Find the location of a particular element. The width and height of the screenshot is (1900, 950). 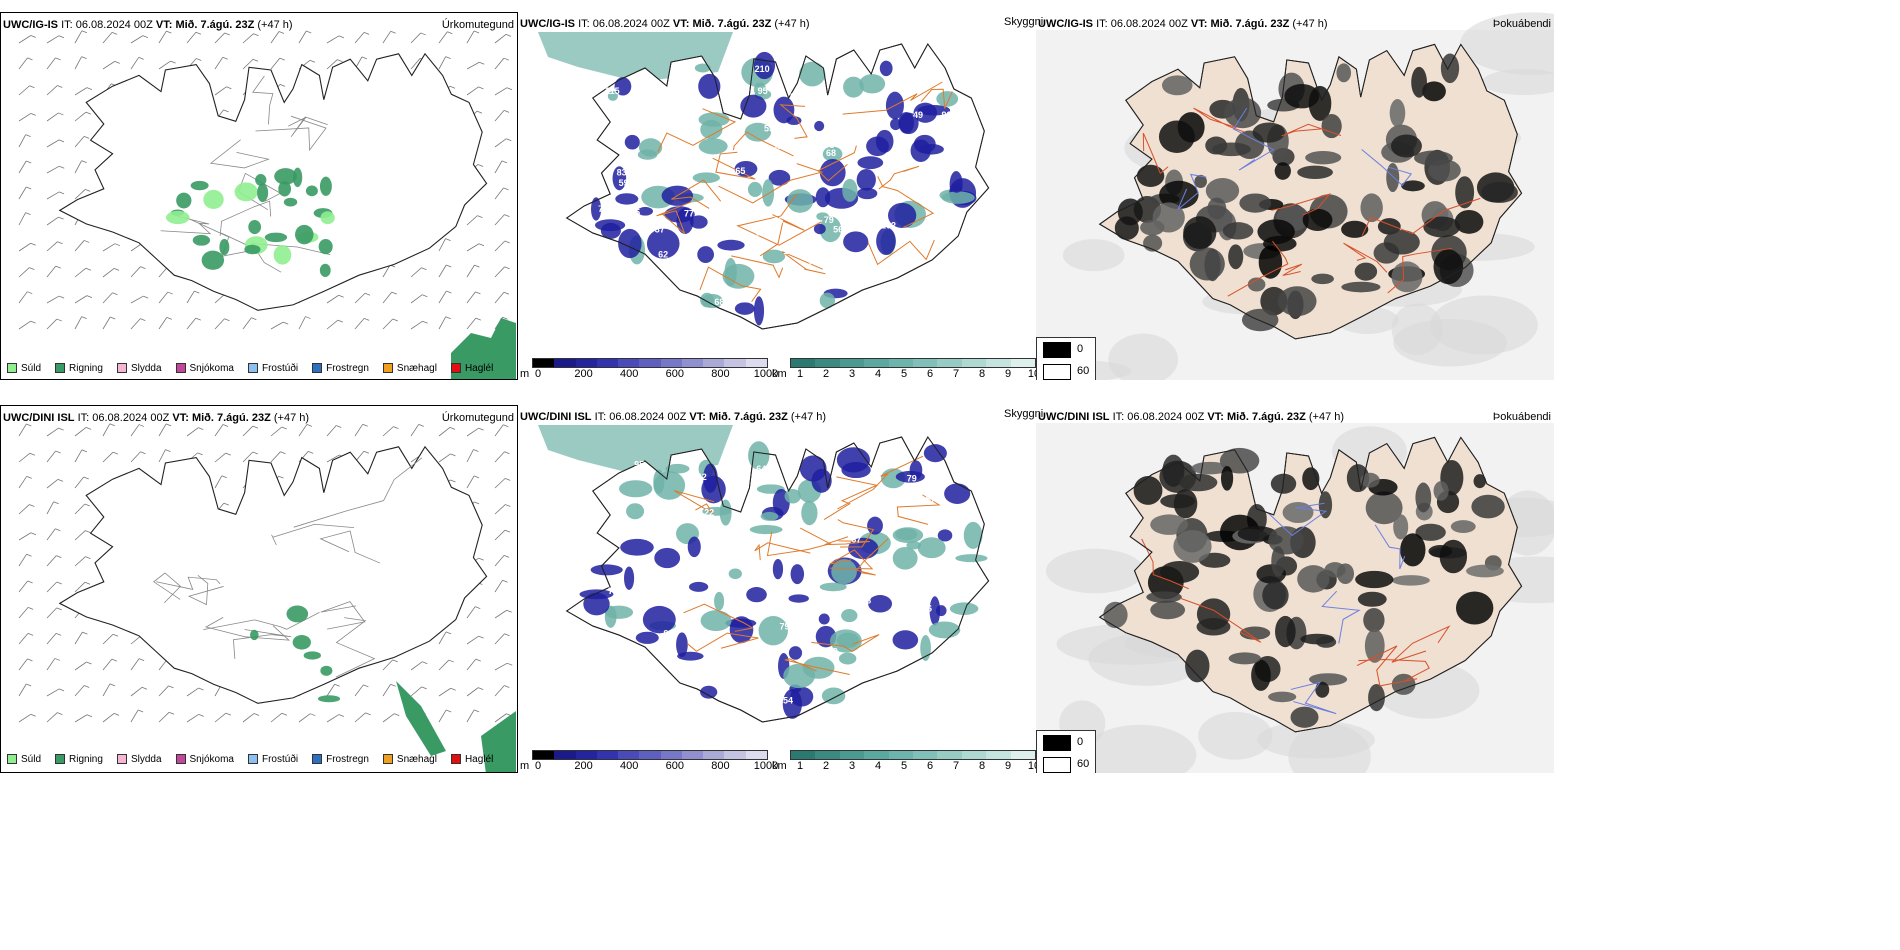

cloud-base-label: 40 is located at coordinates (810, 102).